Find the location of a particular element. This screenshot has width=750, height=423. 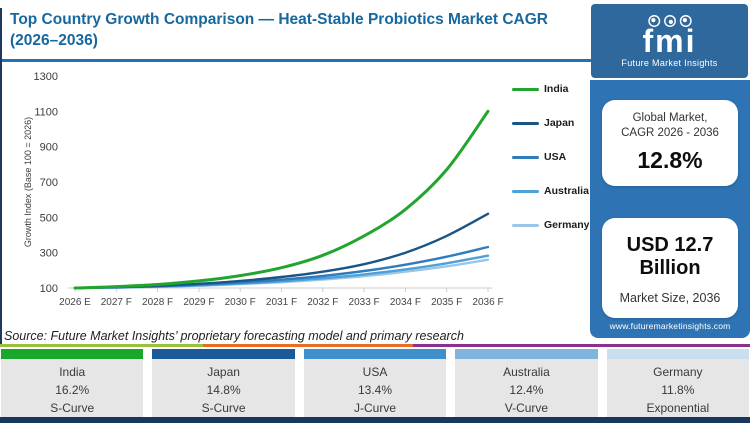

y-axis-tick-label: 1100 is located at coordinates (46, 112).